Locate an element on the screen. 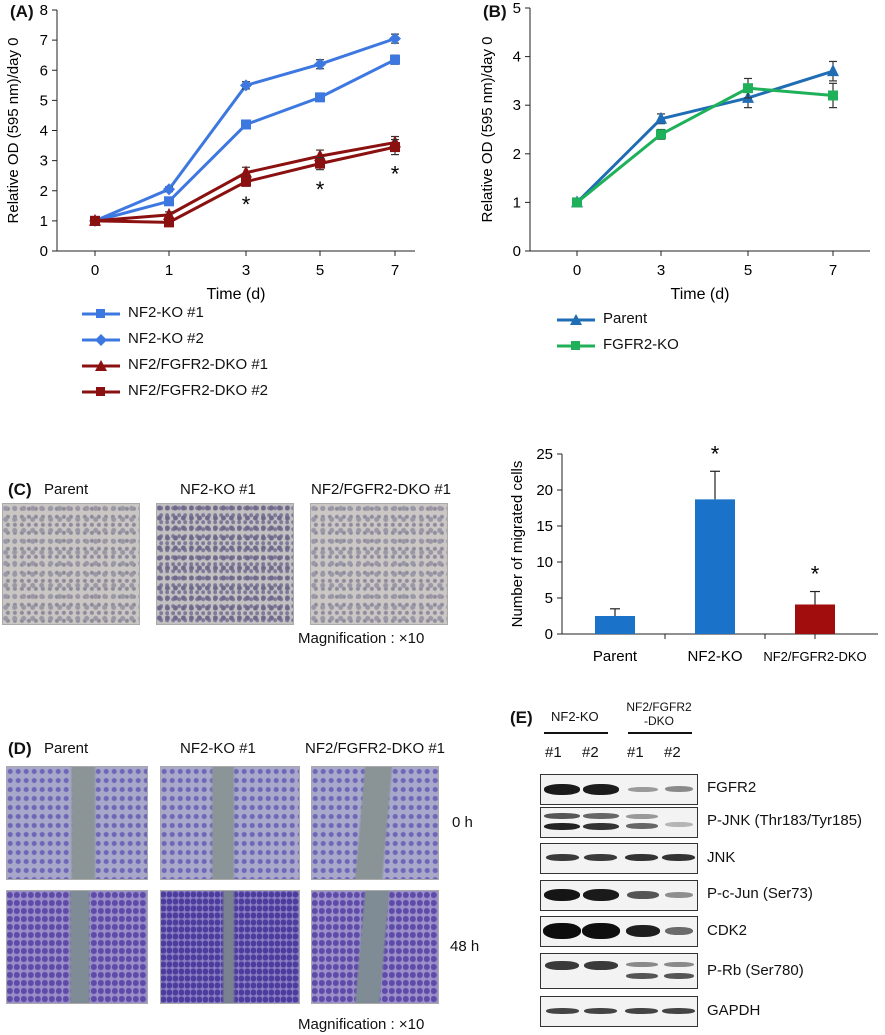 This screenshot has width=885, height=1035. x-tick-label: NF2/FGFR2-DKO is located at coordinates (814, 656).